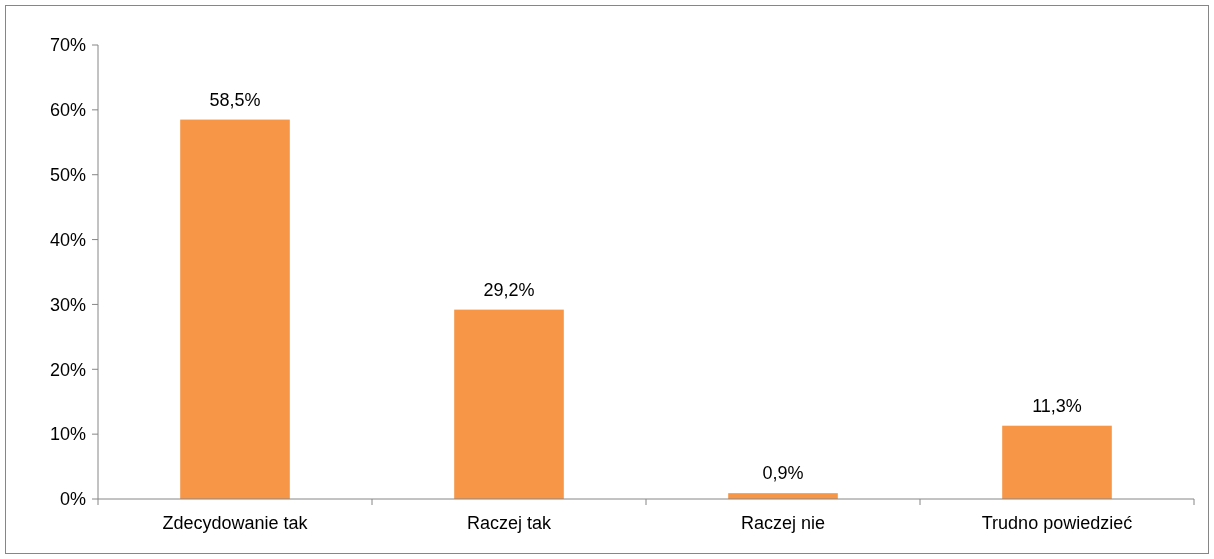 This screenshot has height=559, width=1214. I want to click on data-label: 58,5%, so click(235, 99).